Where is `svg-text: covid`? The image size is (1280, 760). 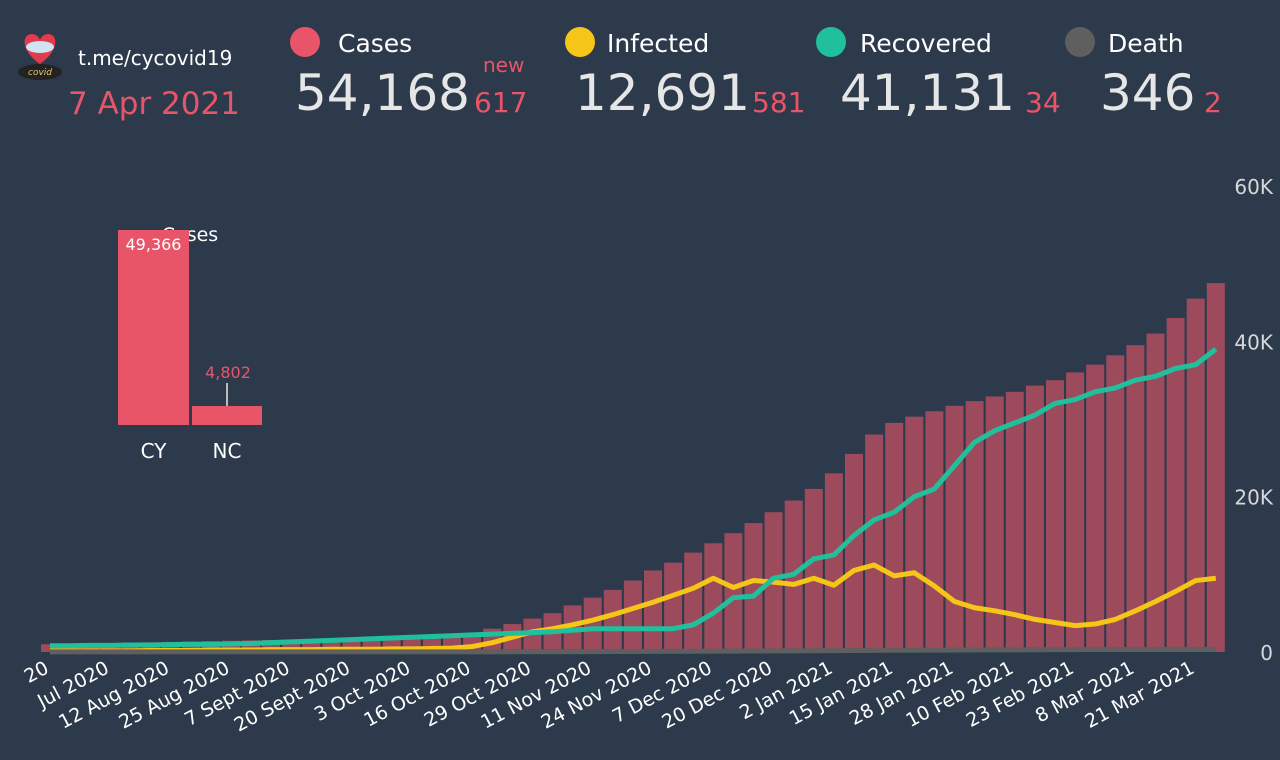
svg-text: covid is located at coordinates (40, 73).